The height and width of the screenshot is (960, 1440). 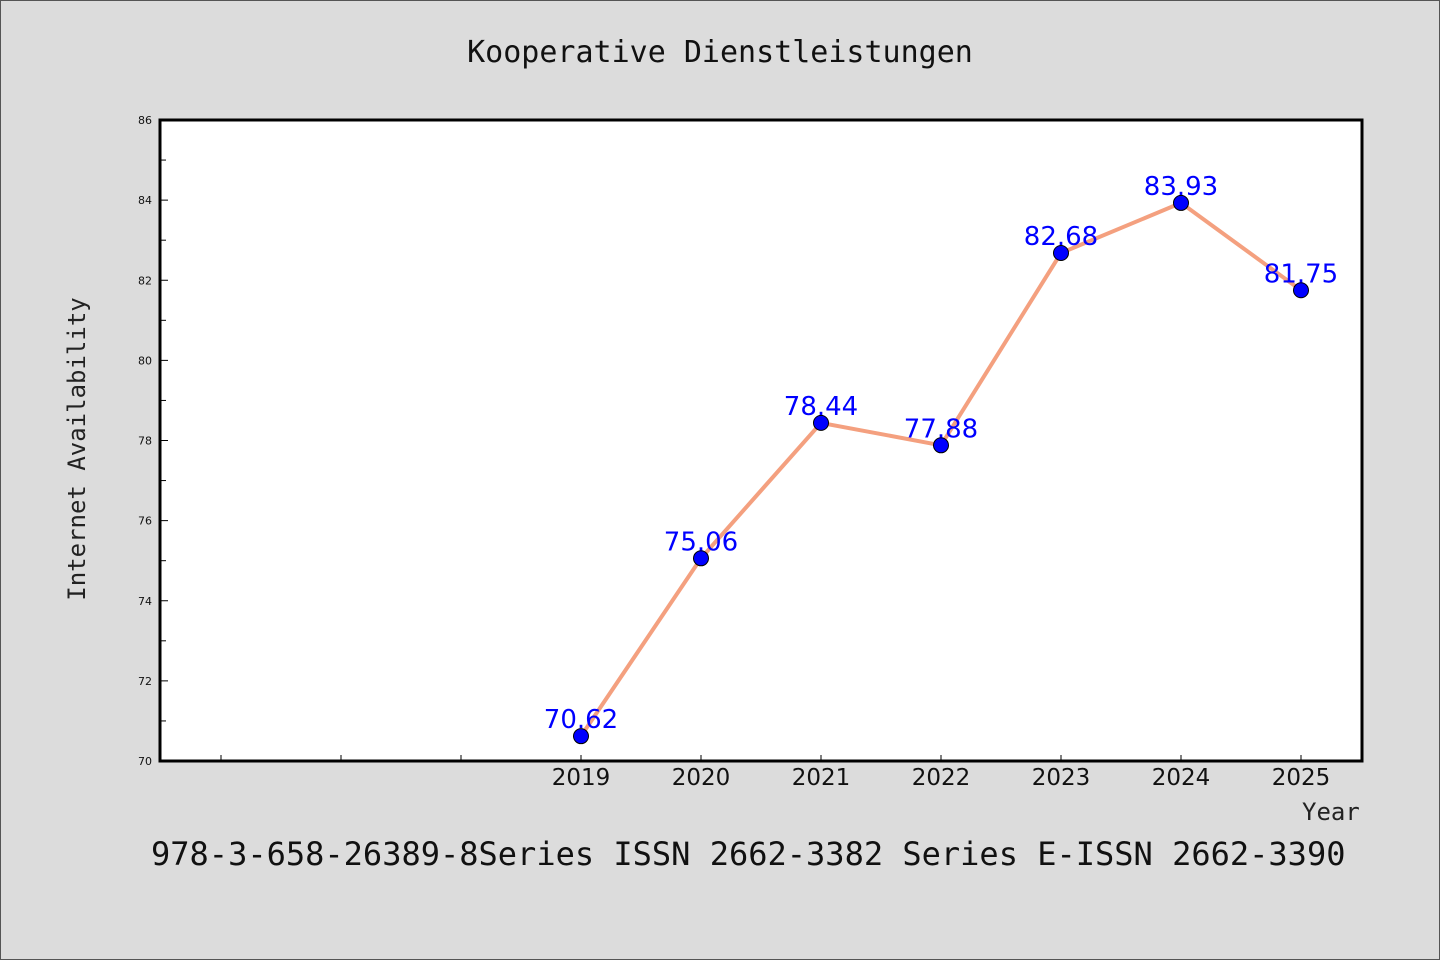 I want to click on y-tick-label: 78, so click(x=145, y=441).